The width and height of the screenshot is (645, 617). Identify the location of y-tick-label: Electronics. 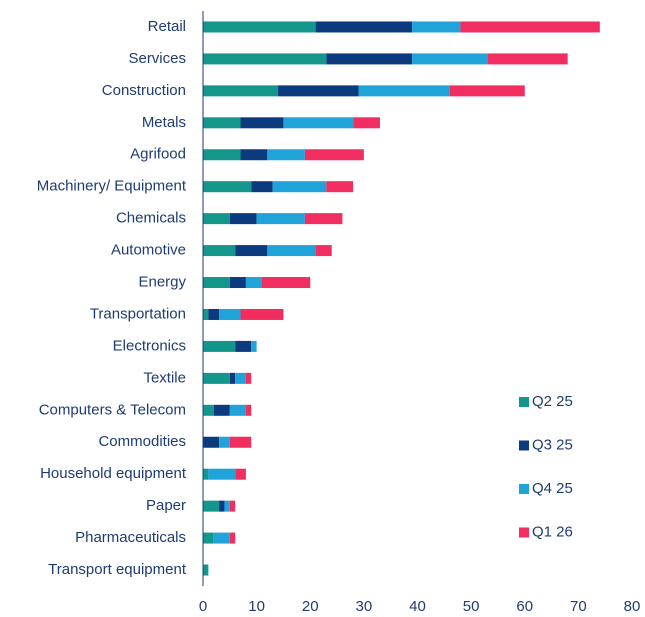
(149, 345).